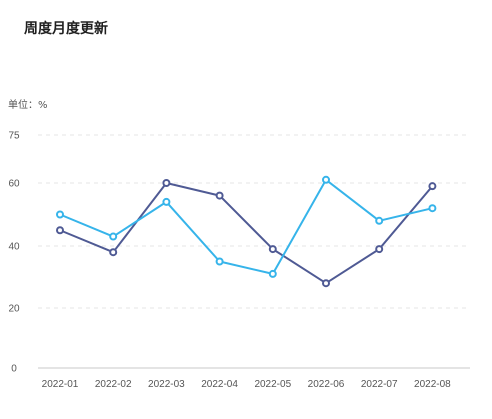  I want to click on y-tick-label: 40, so click(14, 247).